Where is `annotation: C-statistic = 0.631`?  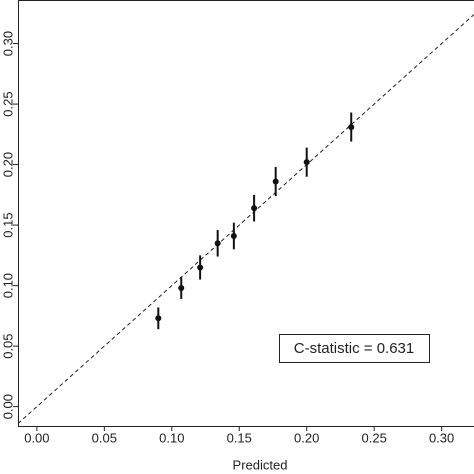 annotation: C-statistic = 0.631 is located at coordinates (354, 348).